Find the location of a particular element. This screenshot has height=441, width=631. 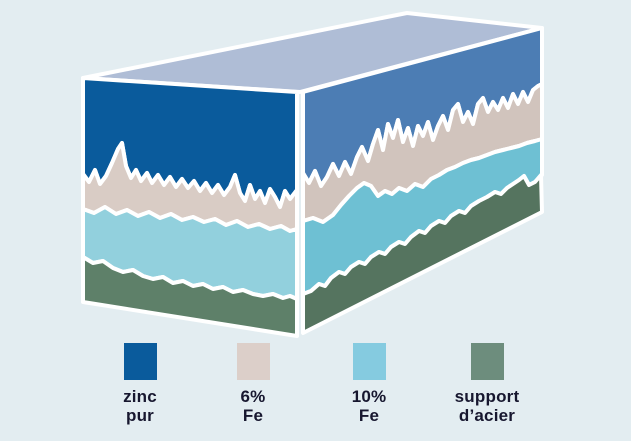

legend-item-support-acier: support d’acier is located at coordinates (487, 384).